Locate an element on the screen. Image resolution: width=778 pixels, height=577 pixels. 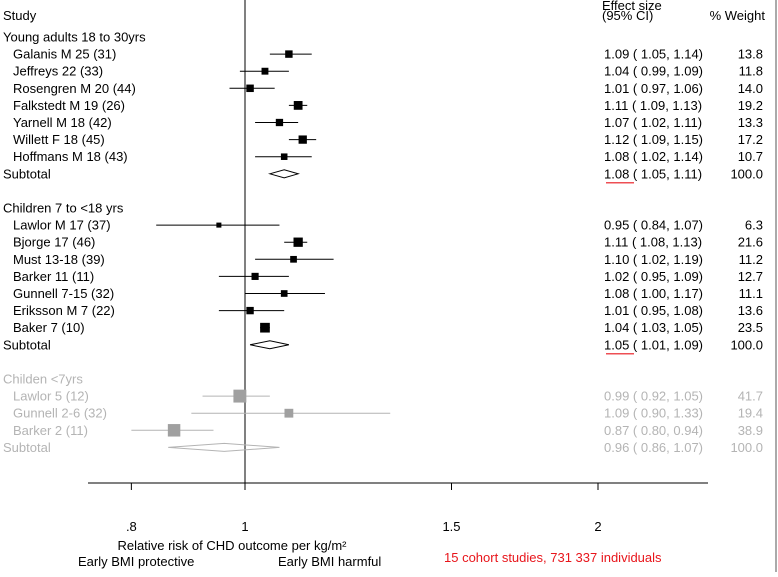
effect-size-text: 0.87 ( 0.80, 0.94) is located at coordinates (653, 430).